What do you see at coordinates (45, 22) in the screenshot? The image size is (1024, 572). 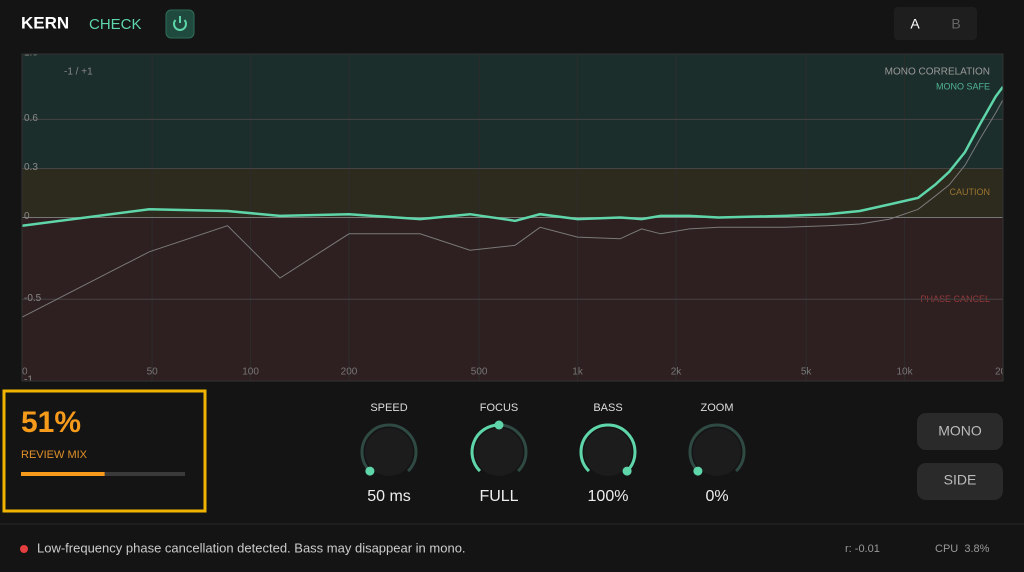 I see `brand: KERN` at bounding box center [45, 22].